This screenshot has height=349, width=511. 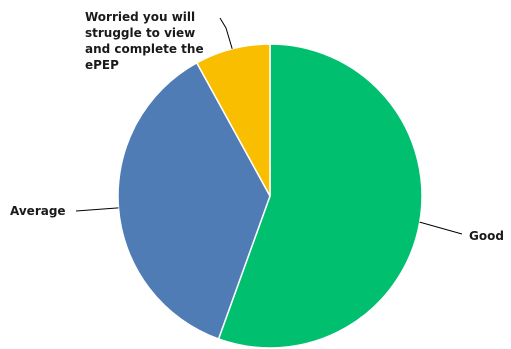 What do you see at coordinates (226, 33) in the screenshot?
I see `leader-line-worried` at bounding box center [226, 33].